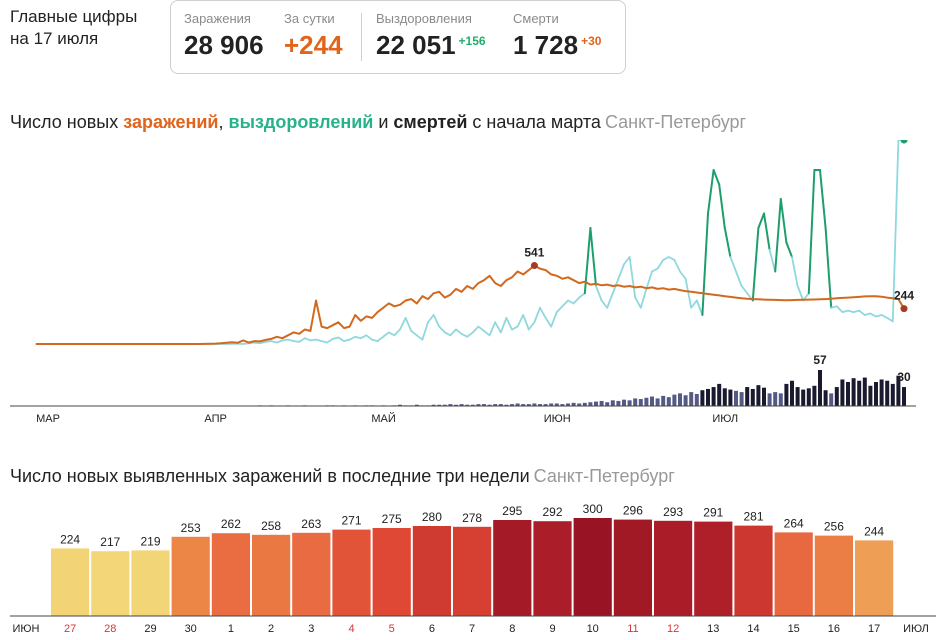 Image resolution: width=944 pixels, height=640 pixels. What do you see at coordinates (904, 296) in the screenshot?
I see `infections-last-label: 244` at bounding box center [904, 296].